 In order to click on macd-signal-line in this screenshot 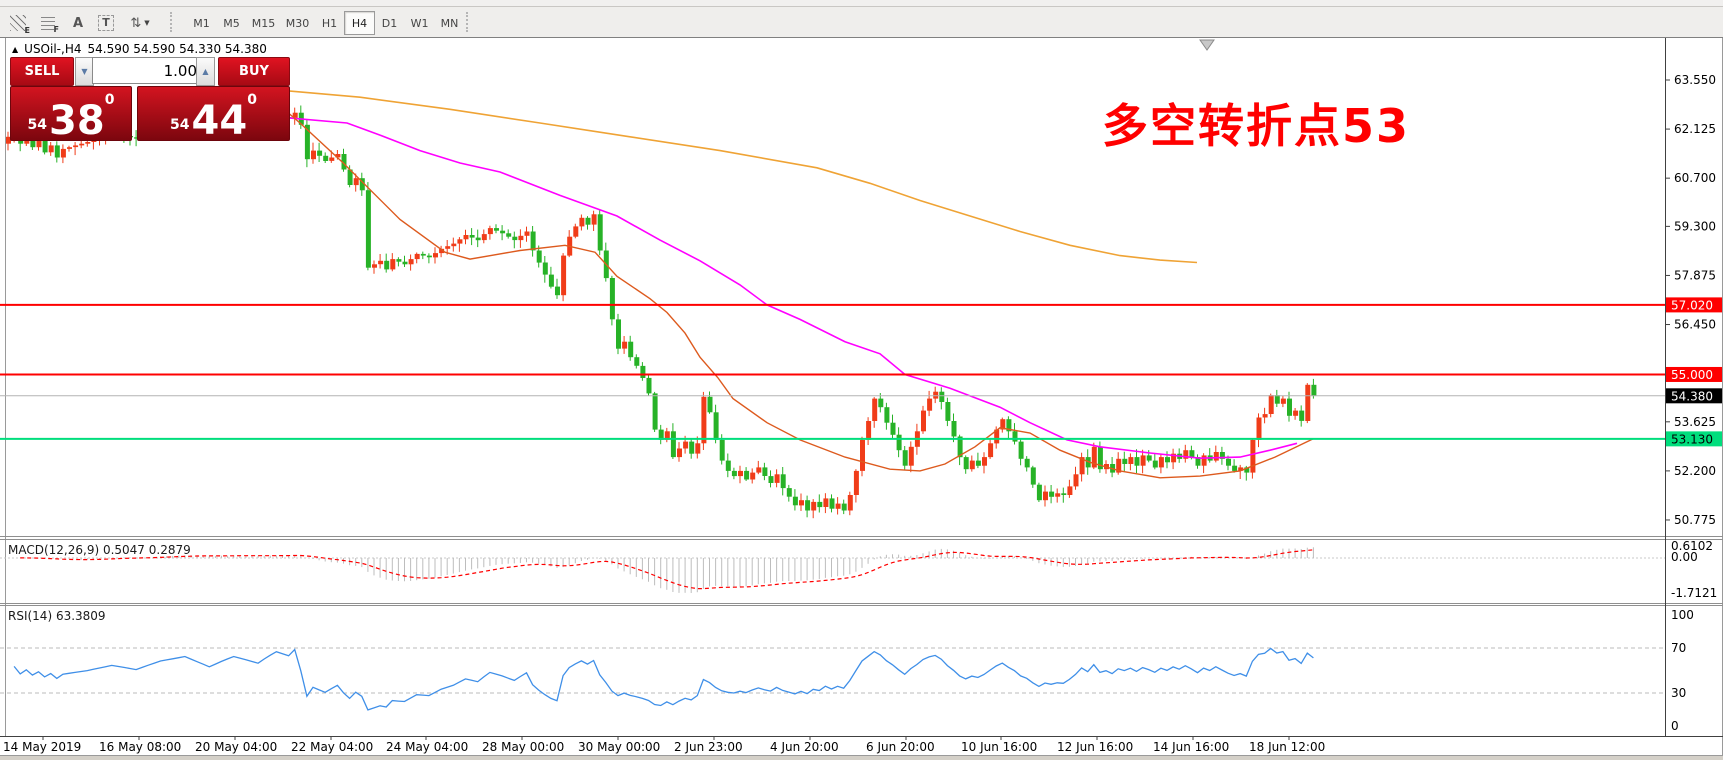, I will do `click(667, 569)`.